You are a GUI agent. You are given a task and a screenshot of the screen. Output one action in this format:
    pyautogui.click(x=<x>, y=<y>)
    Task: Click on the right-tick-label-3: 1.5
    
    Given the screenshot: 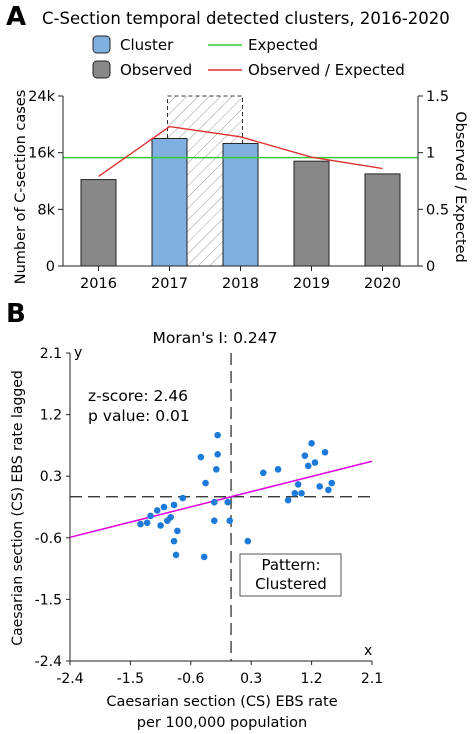 What is the action you would take?
    pyautogui.click(x=437, y=97)
    